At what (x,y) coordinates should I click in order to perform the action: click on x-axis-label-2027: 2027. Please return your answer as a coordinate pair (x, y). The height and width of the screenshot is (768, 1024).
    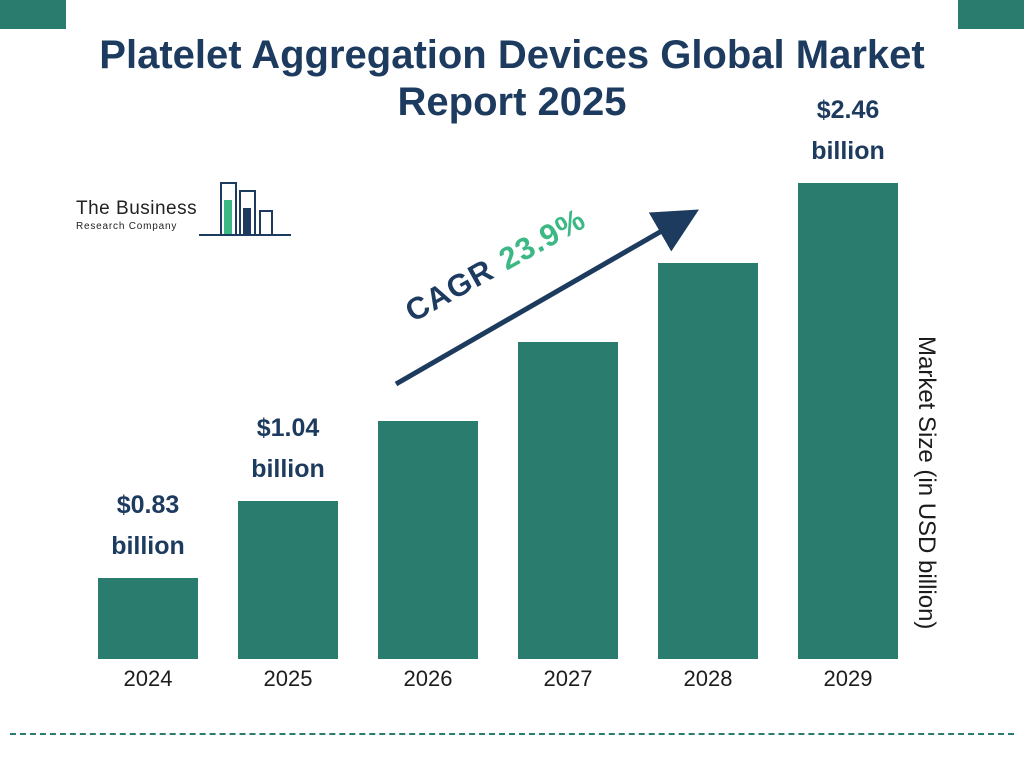
    Looking at the image, I should click on (568, 678).